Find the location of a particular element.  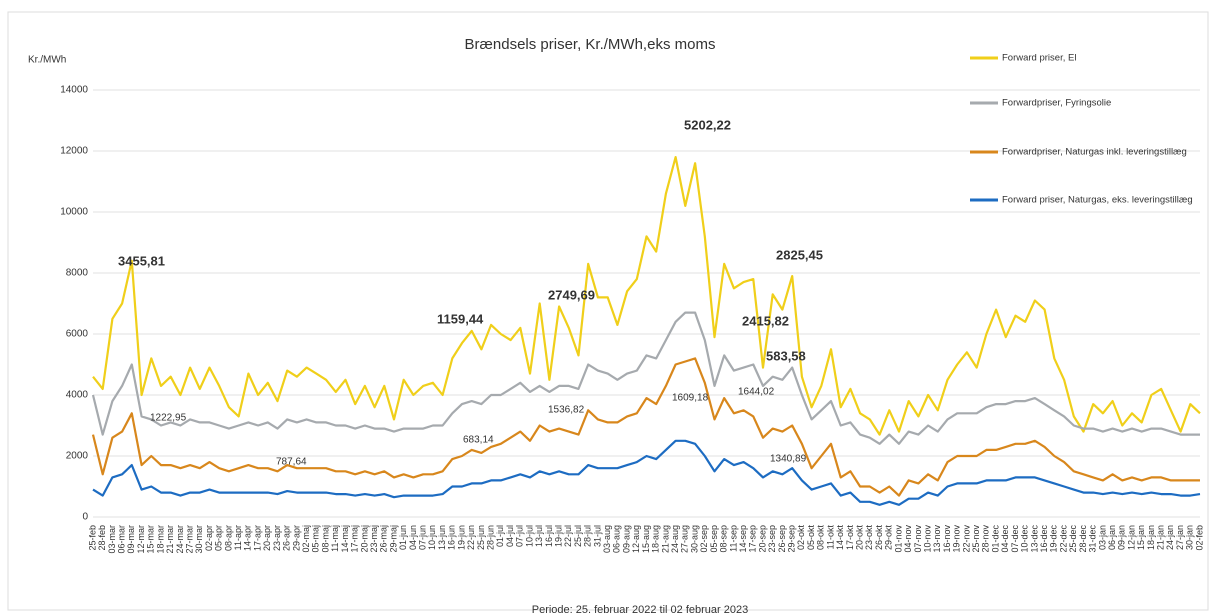

x-tick-label: 02-maj is located at coordinates (306, 539).